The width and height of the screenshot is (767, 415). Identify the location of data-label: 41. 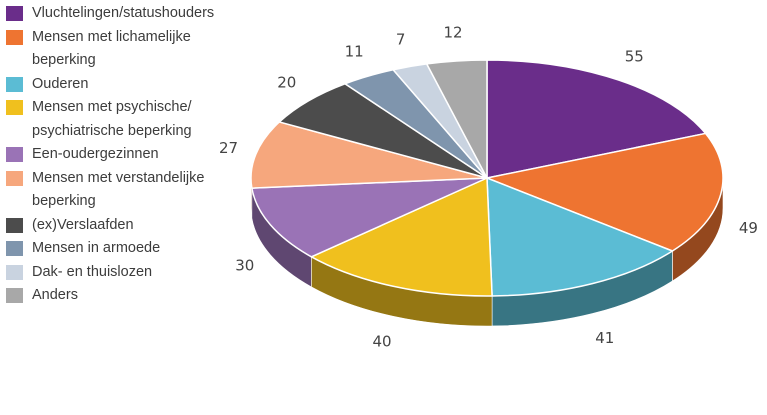
(604, 338).